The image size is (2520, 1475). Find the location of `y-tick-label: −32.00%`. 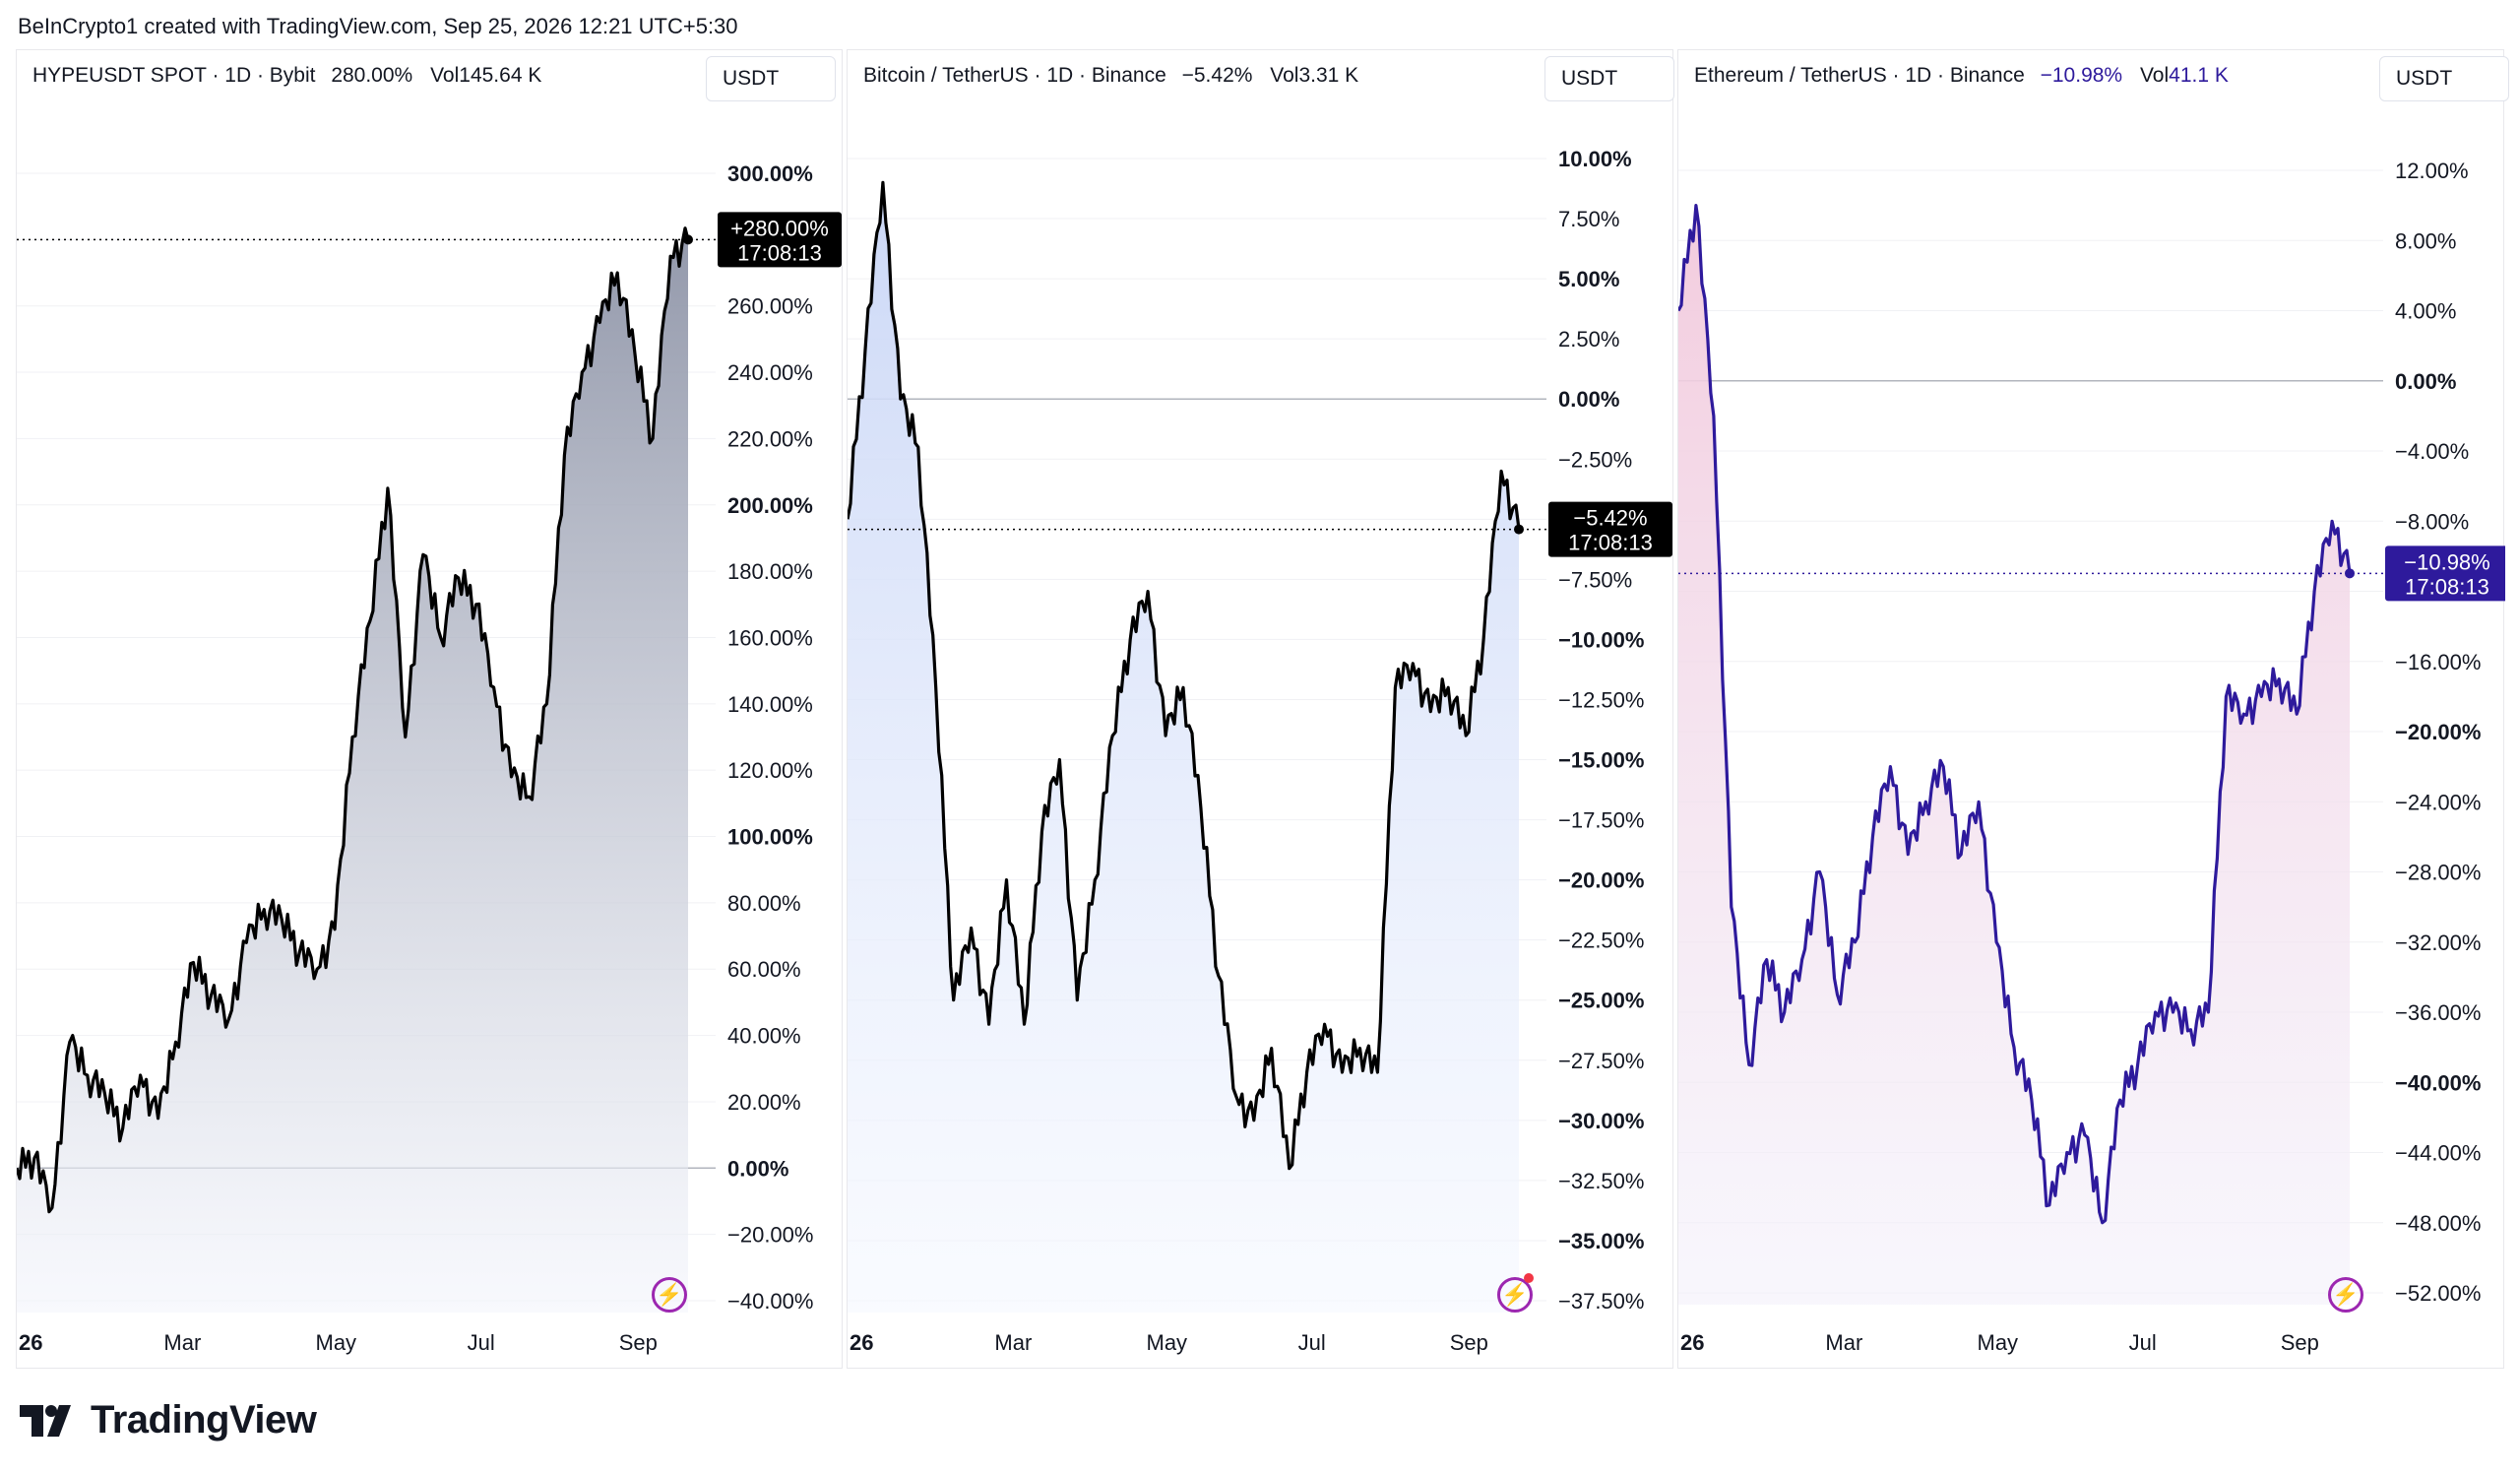

y-tick-label: −32.00% is located at coordinates (2438, 942).